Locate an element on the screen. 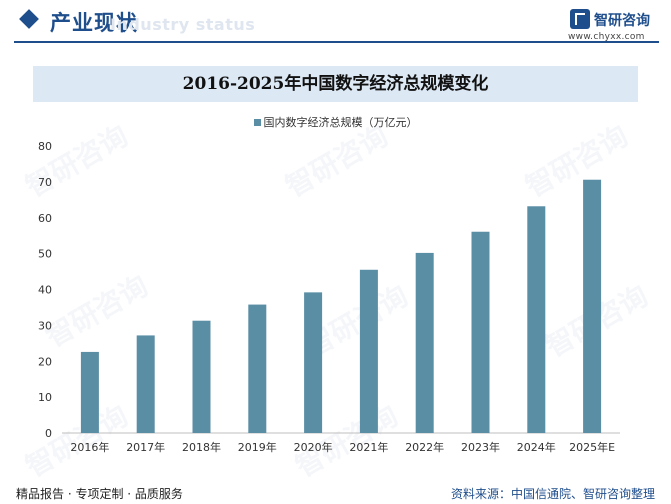  y-tick-label: 80 is located at coordinates (45, 146).